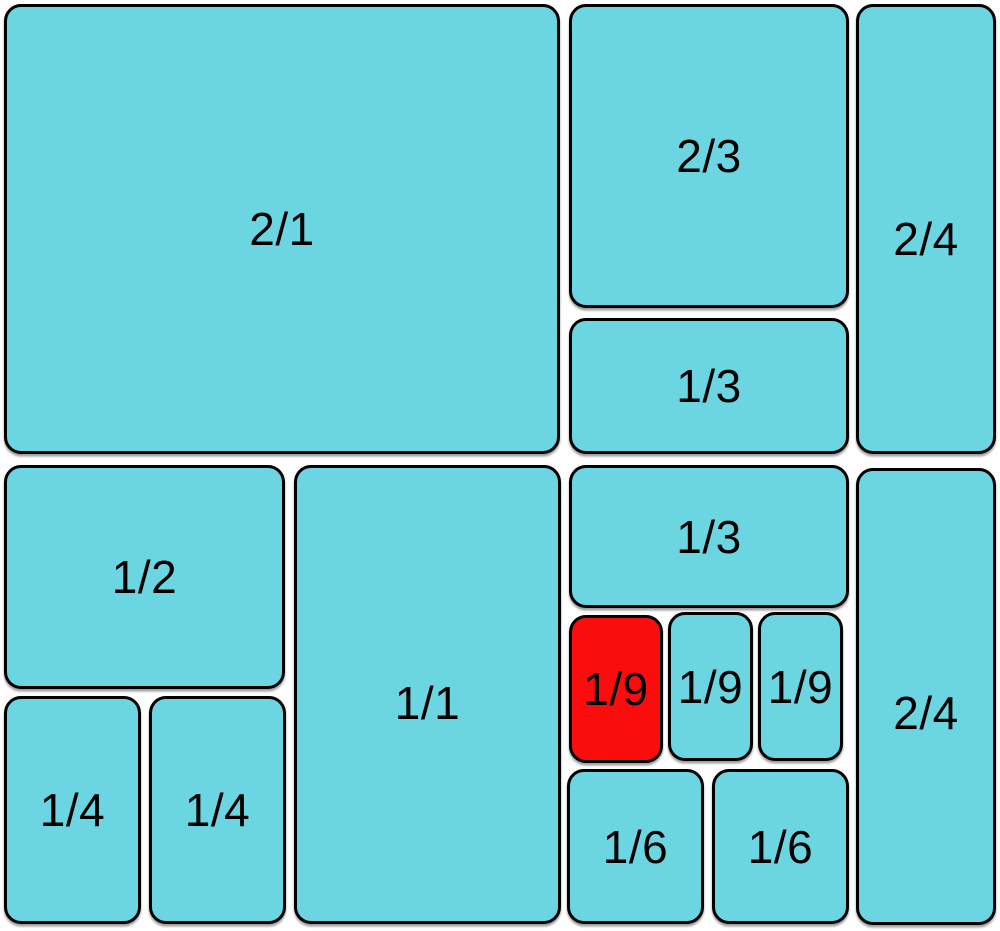 The height and width of the screenshot is (931, 1000). I want to click on fraction-label: 1/2, so click(144, 577).